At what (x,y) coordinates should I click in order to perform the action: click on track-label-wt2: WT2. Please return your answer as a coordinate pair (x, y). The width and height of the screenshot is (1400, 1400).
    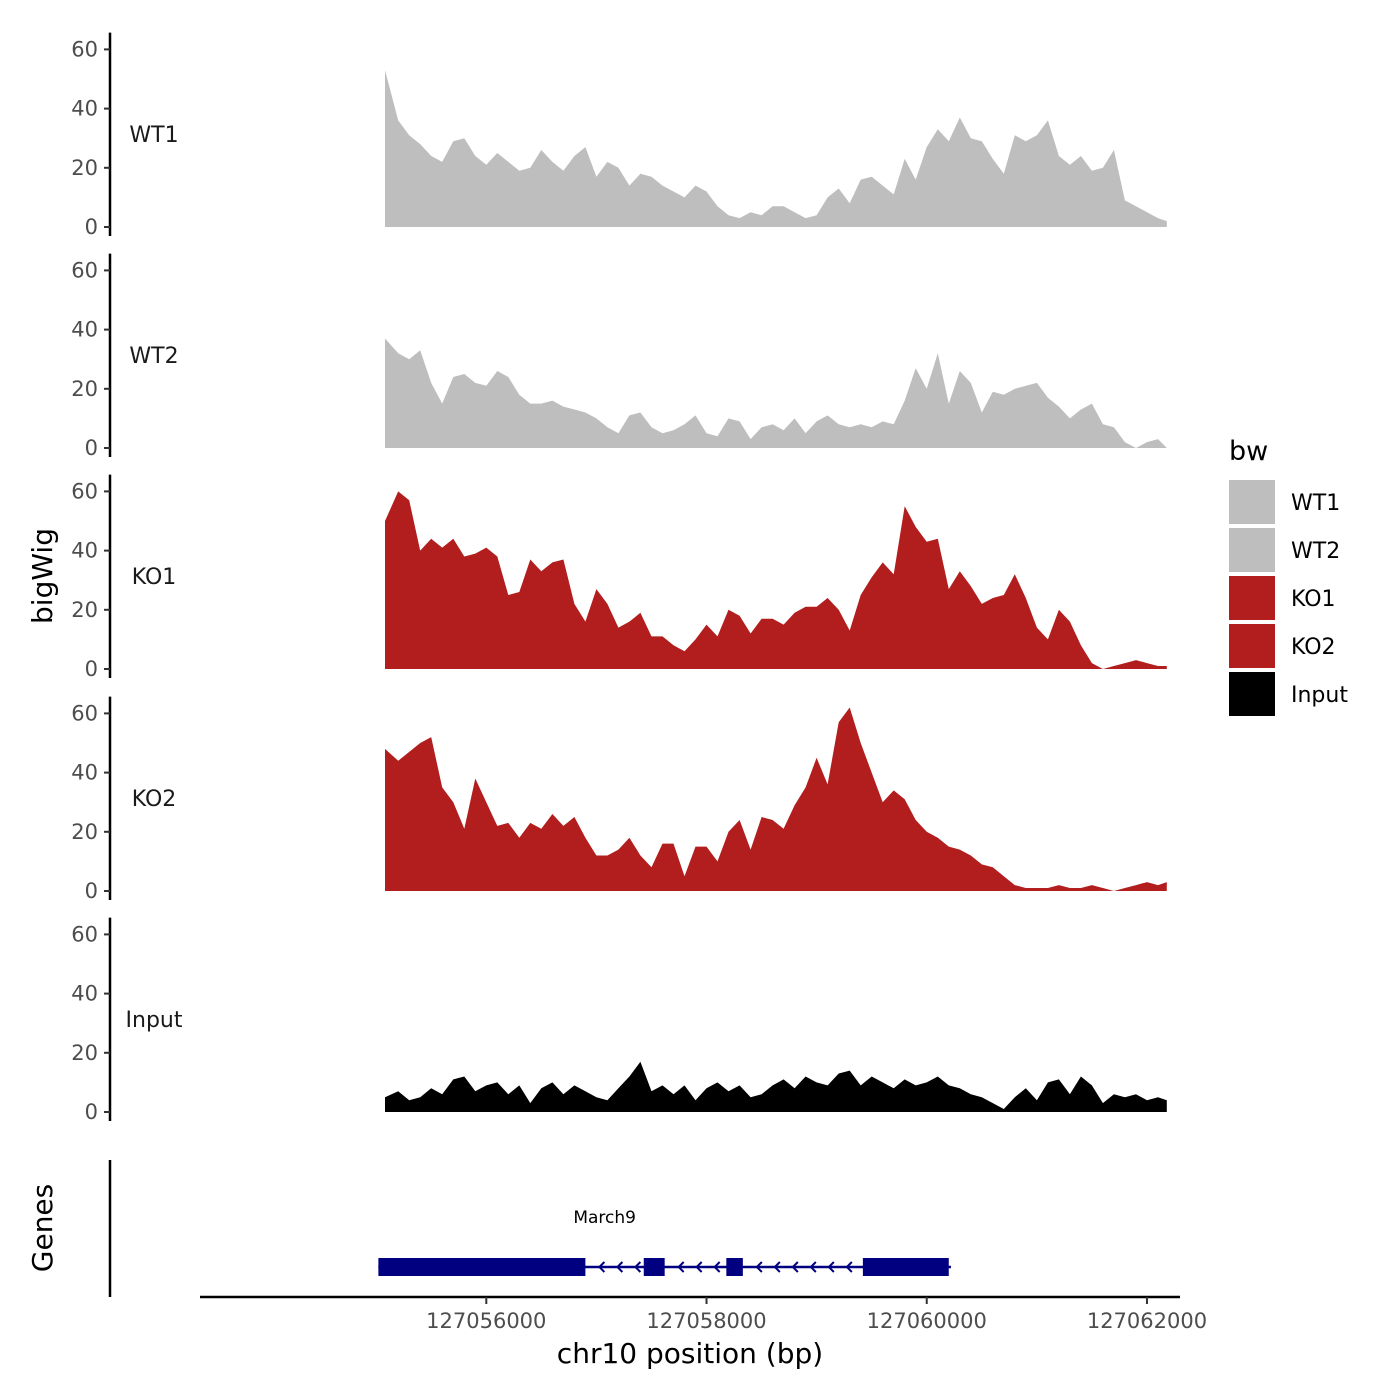
    Looking at the image, I should click on (153, 356).